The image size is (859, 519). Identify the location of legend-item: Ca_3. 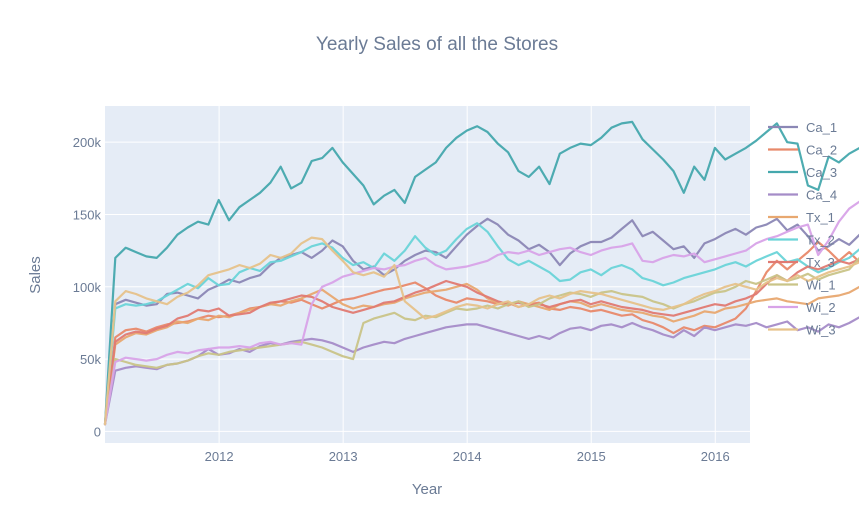
(802, 172).